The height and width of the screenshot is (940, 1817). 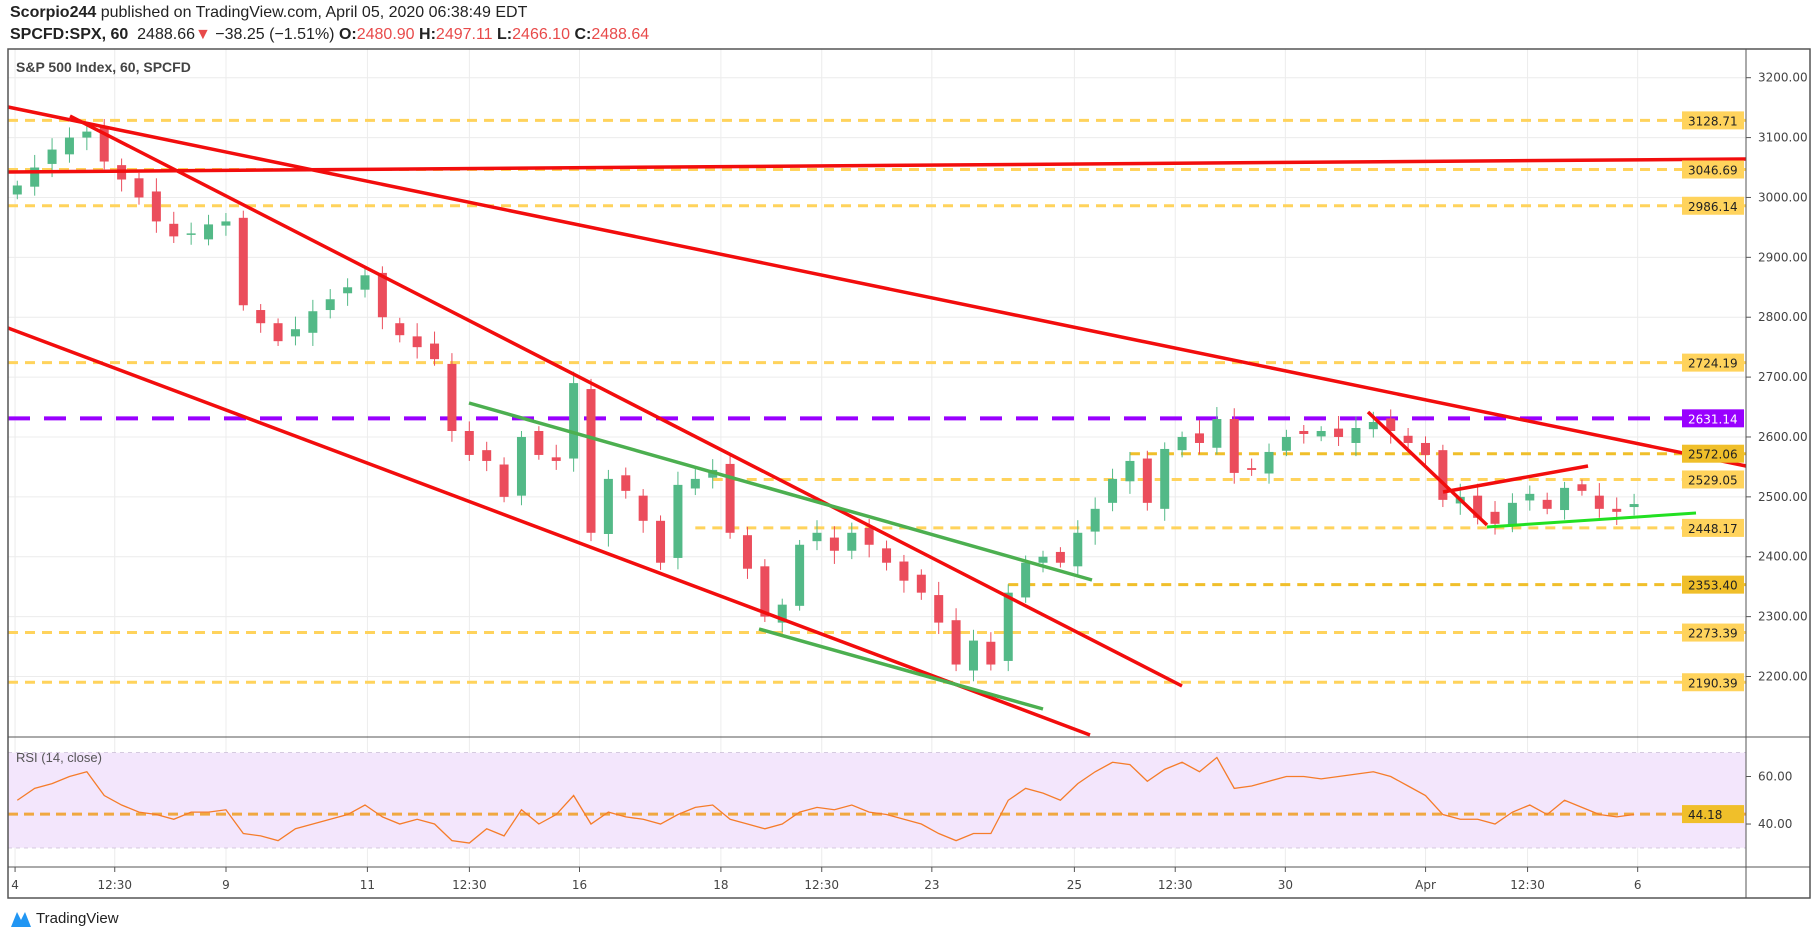 I want to click on author: Scorpio244, so click(x=53, y=12).